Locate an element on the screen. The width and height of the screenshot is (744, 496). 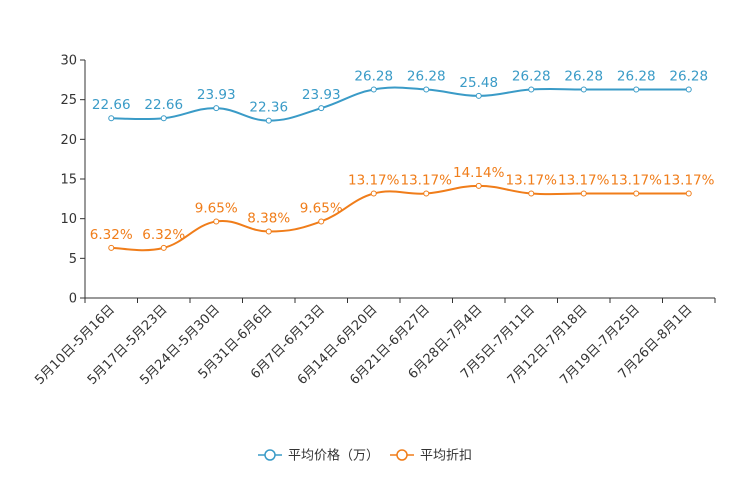
data-label: 25.48 is located at coordinates (478, 83).